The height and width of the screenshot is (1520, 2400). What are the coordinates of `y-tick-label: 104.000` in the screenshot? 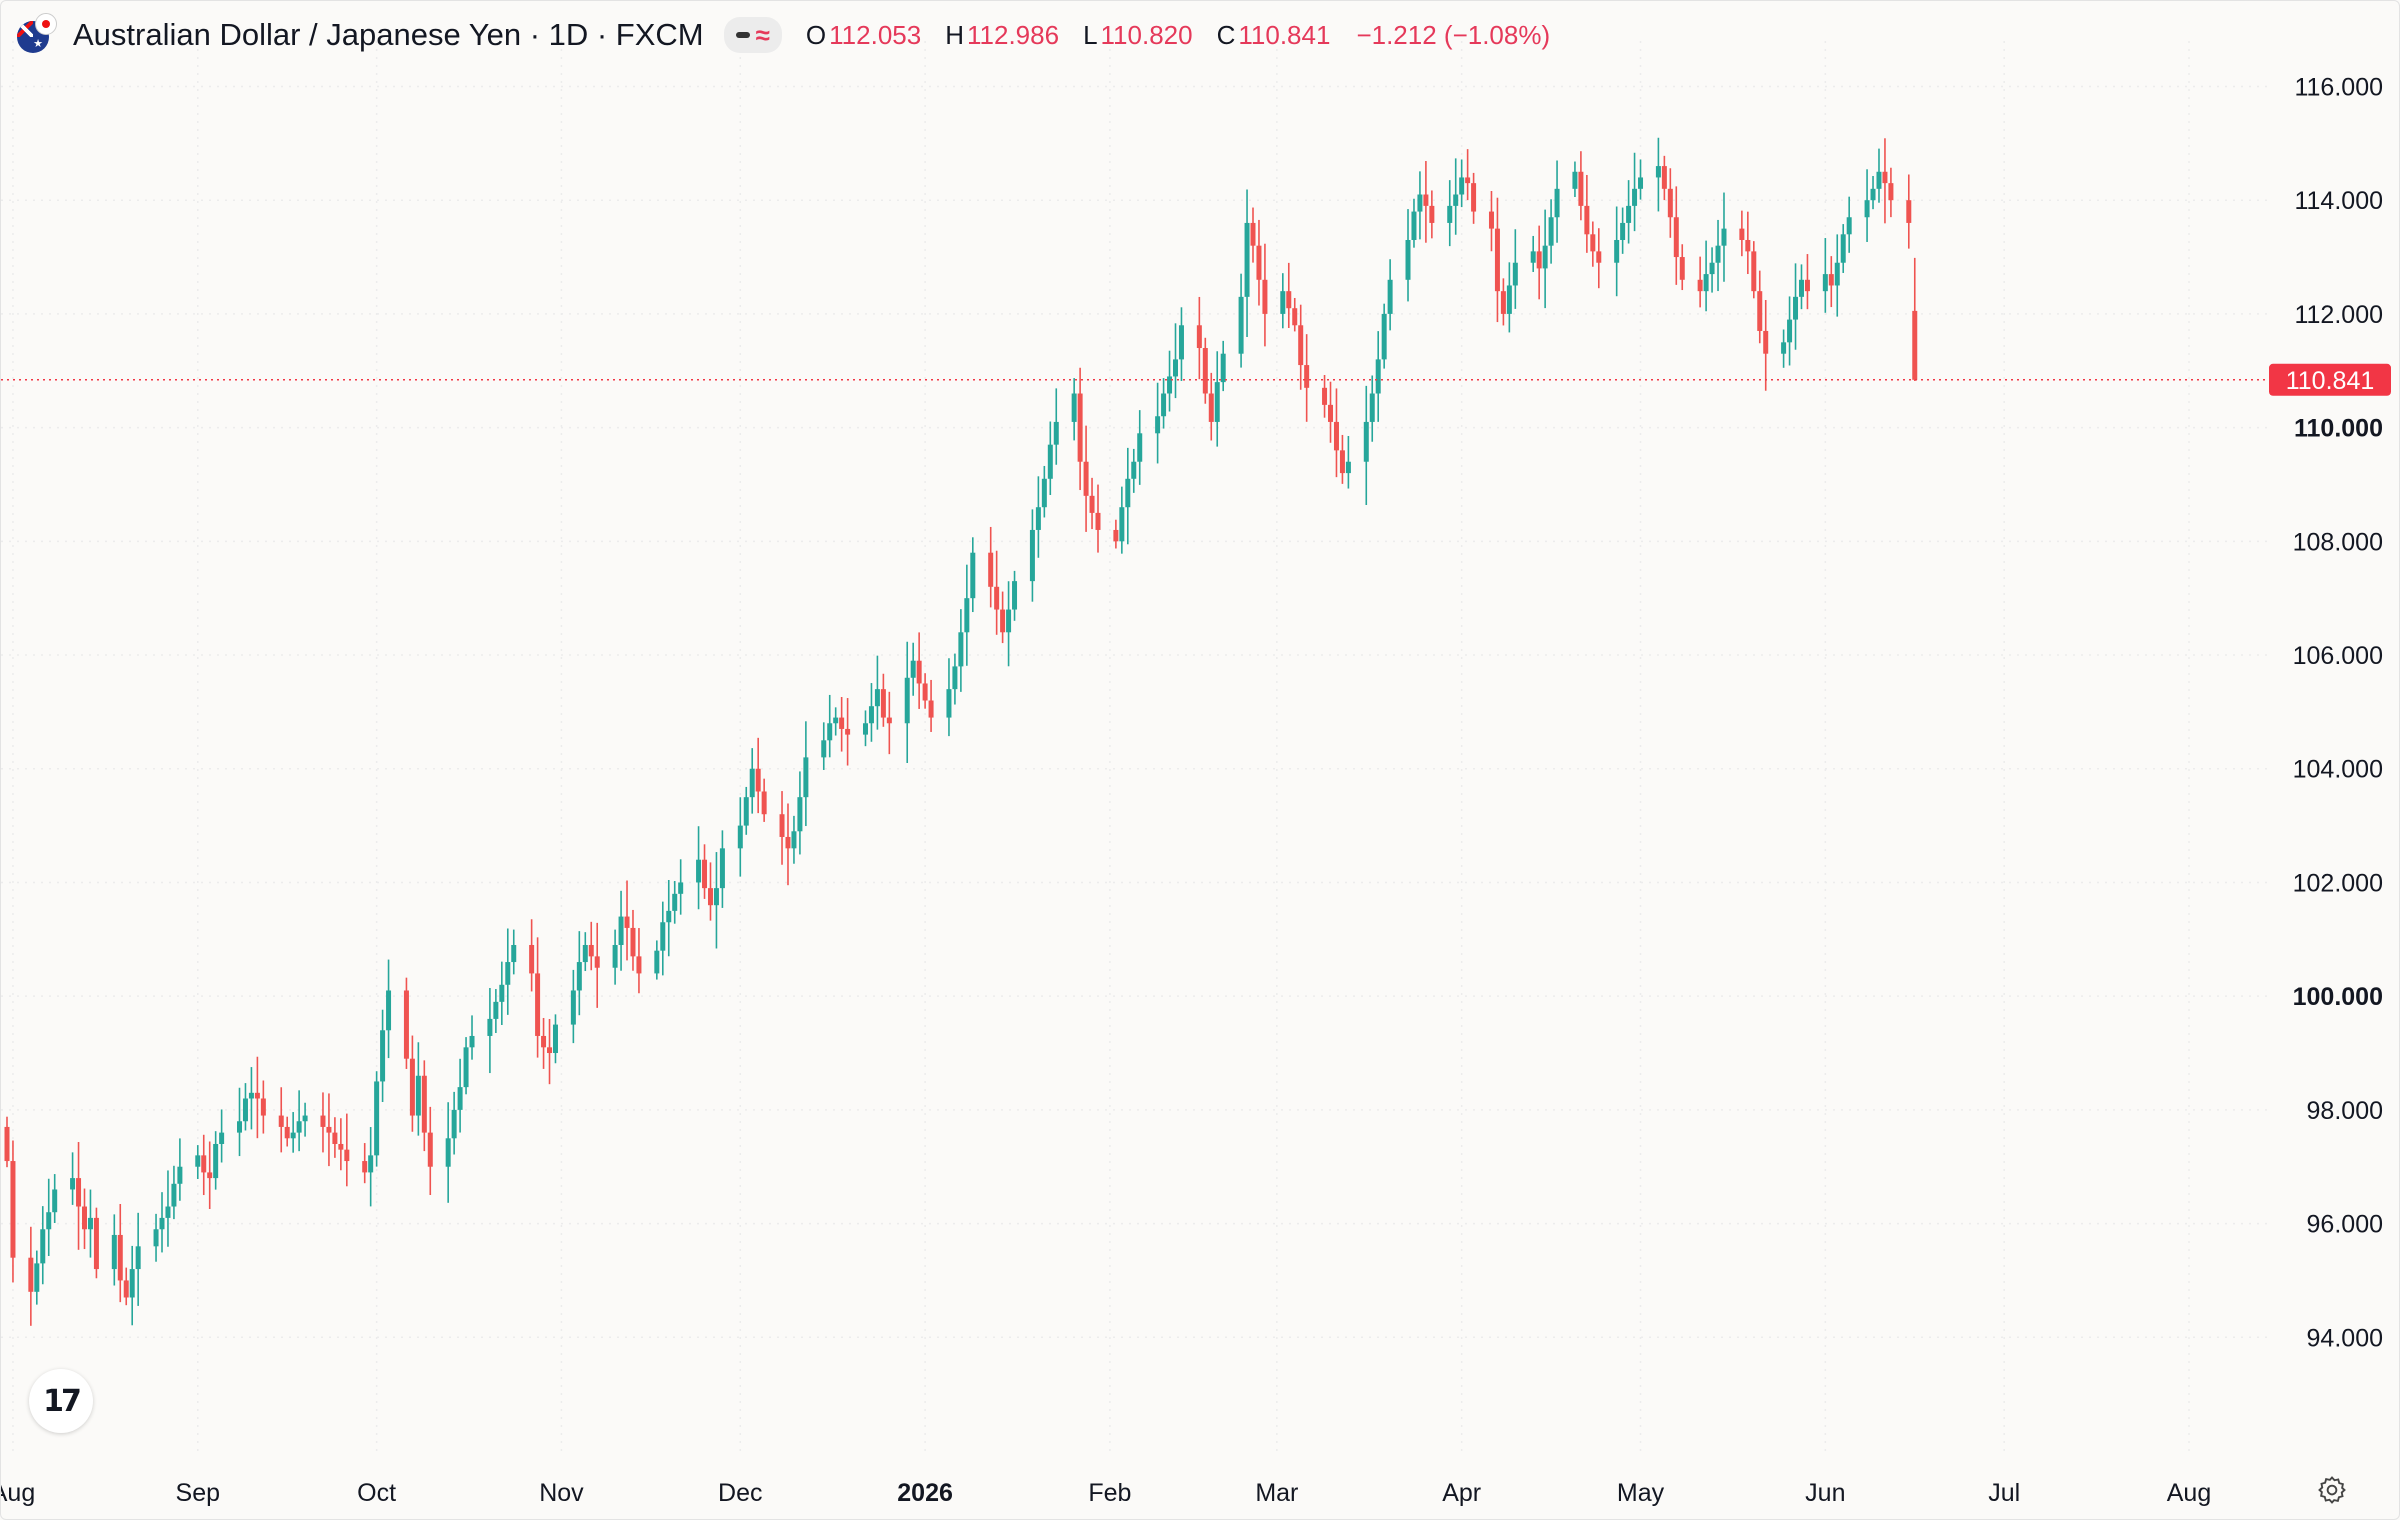 It's located at (2338, 770).